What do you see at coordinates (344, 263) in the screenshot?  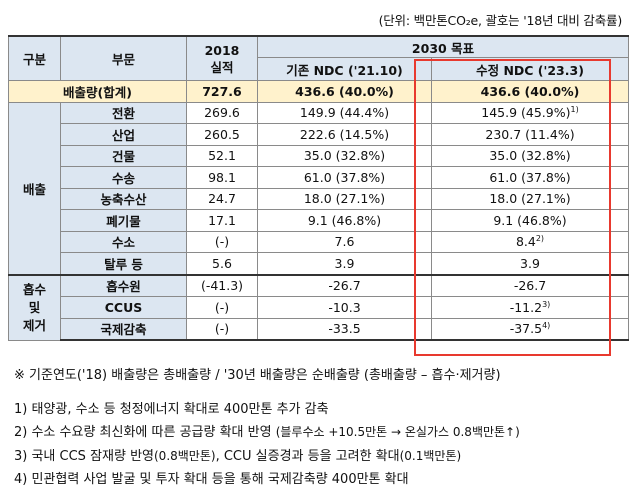 I see `existing-ndc-cell: 3.9` at bounding box center [344, 263].